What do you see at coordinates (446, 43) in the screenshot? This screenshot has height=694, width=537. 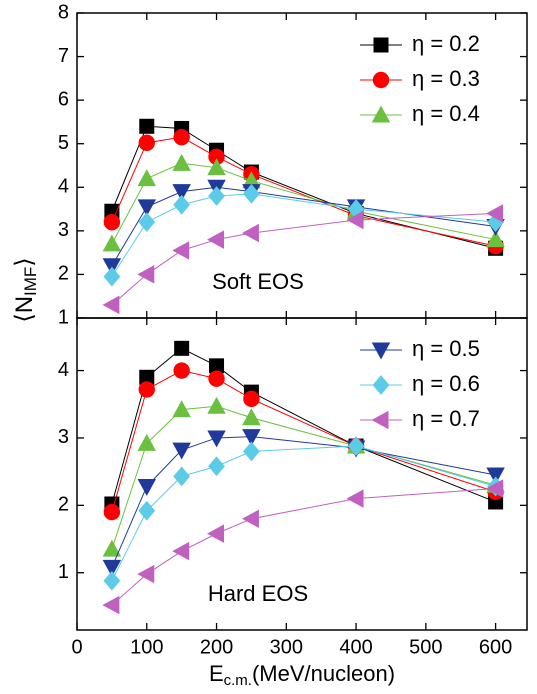 I see `legend-label: η = 0.2` at bounding box center [446, 43].